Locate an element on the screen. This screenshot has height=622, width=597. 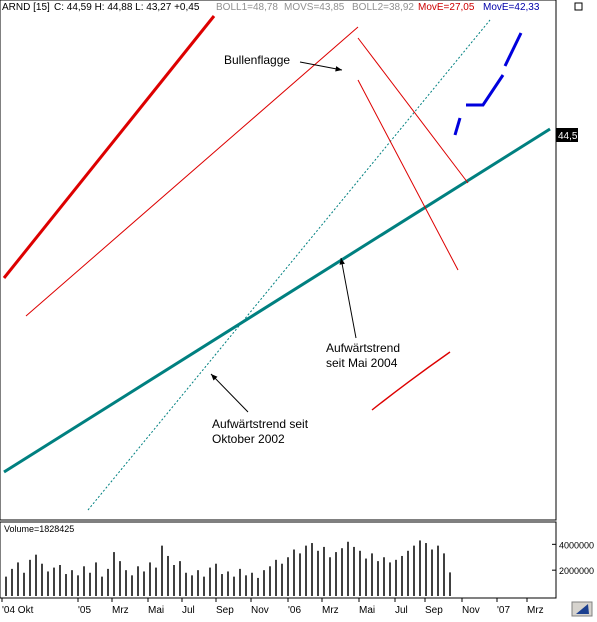
time-tick-label: '04 Okt is located at coordinates (18, 610).